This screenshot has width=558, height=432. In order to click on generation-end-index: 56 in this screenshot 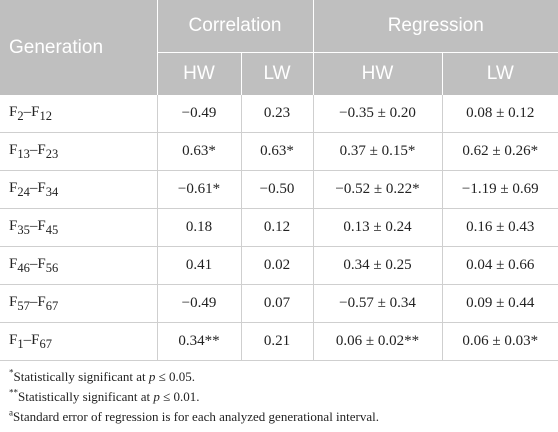, I will do `click(52, 267)`.